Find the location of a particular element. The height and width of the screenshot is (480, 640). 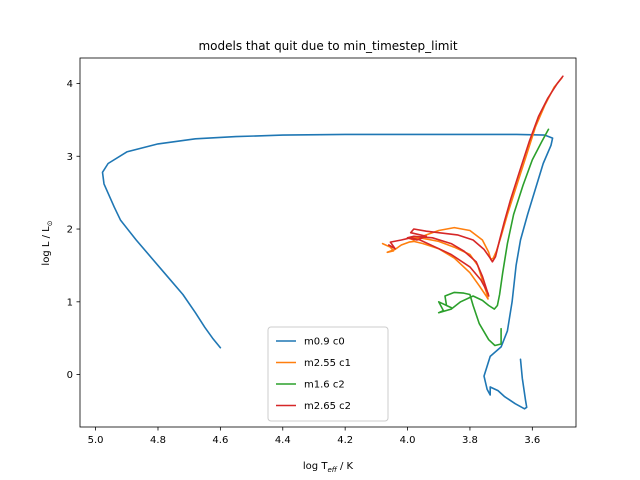

x-tick-label: 5.0 is located at coordinates (96, 440).